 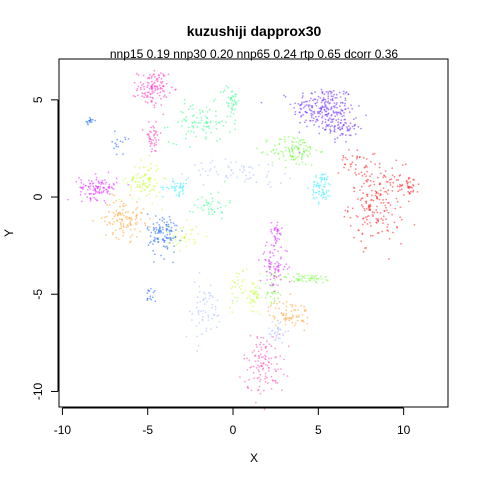 I want to click on x-tick-label: 10, so click(x=404, y=430).